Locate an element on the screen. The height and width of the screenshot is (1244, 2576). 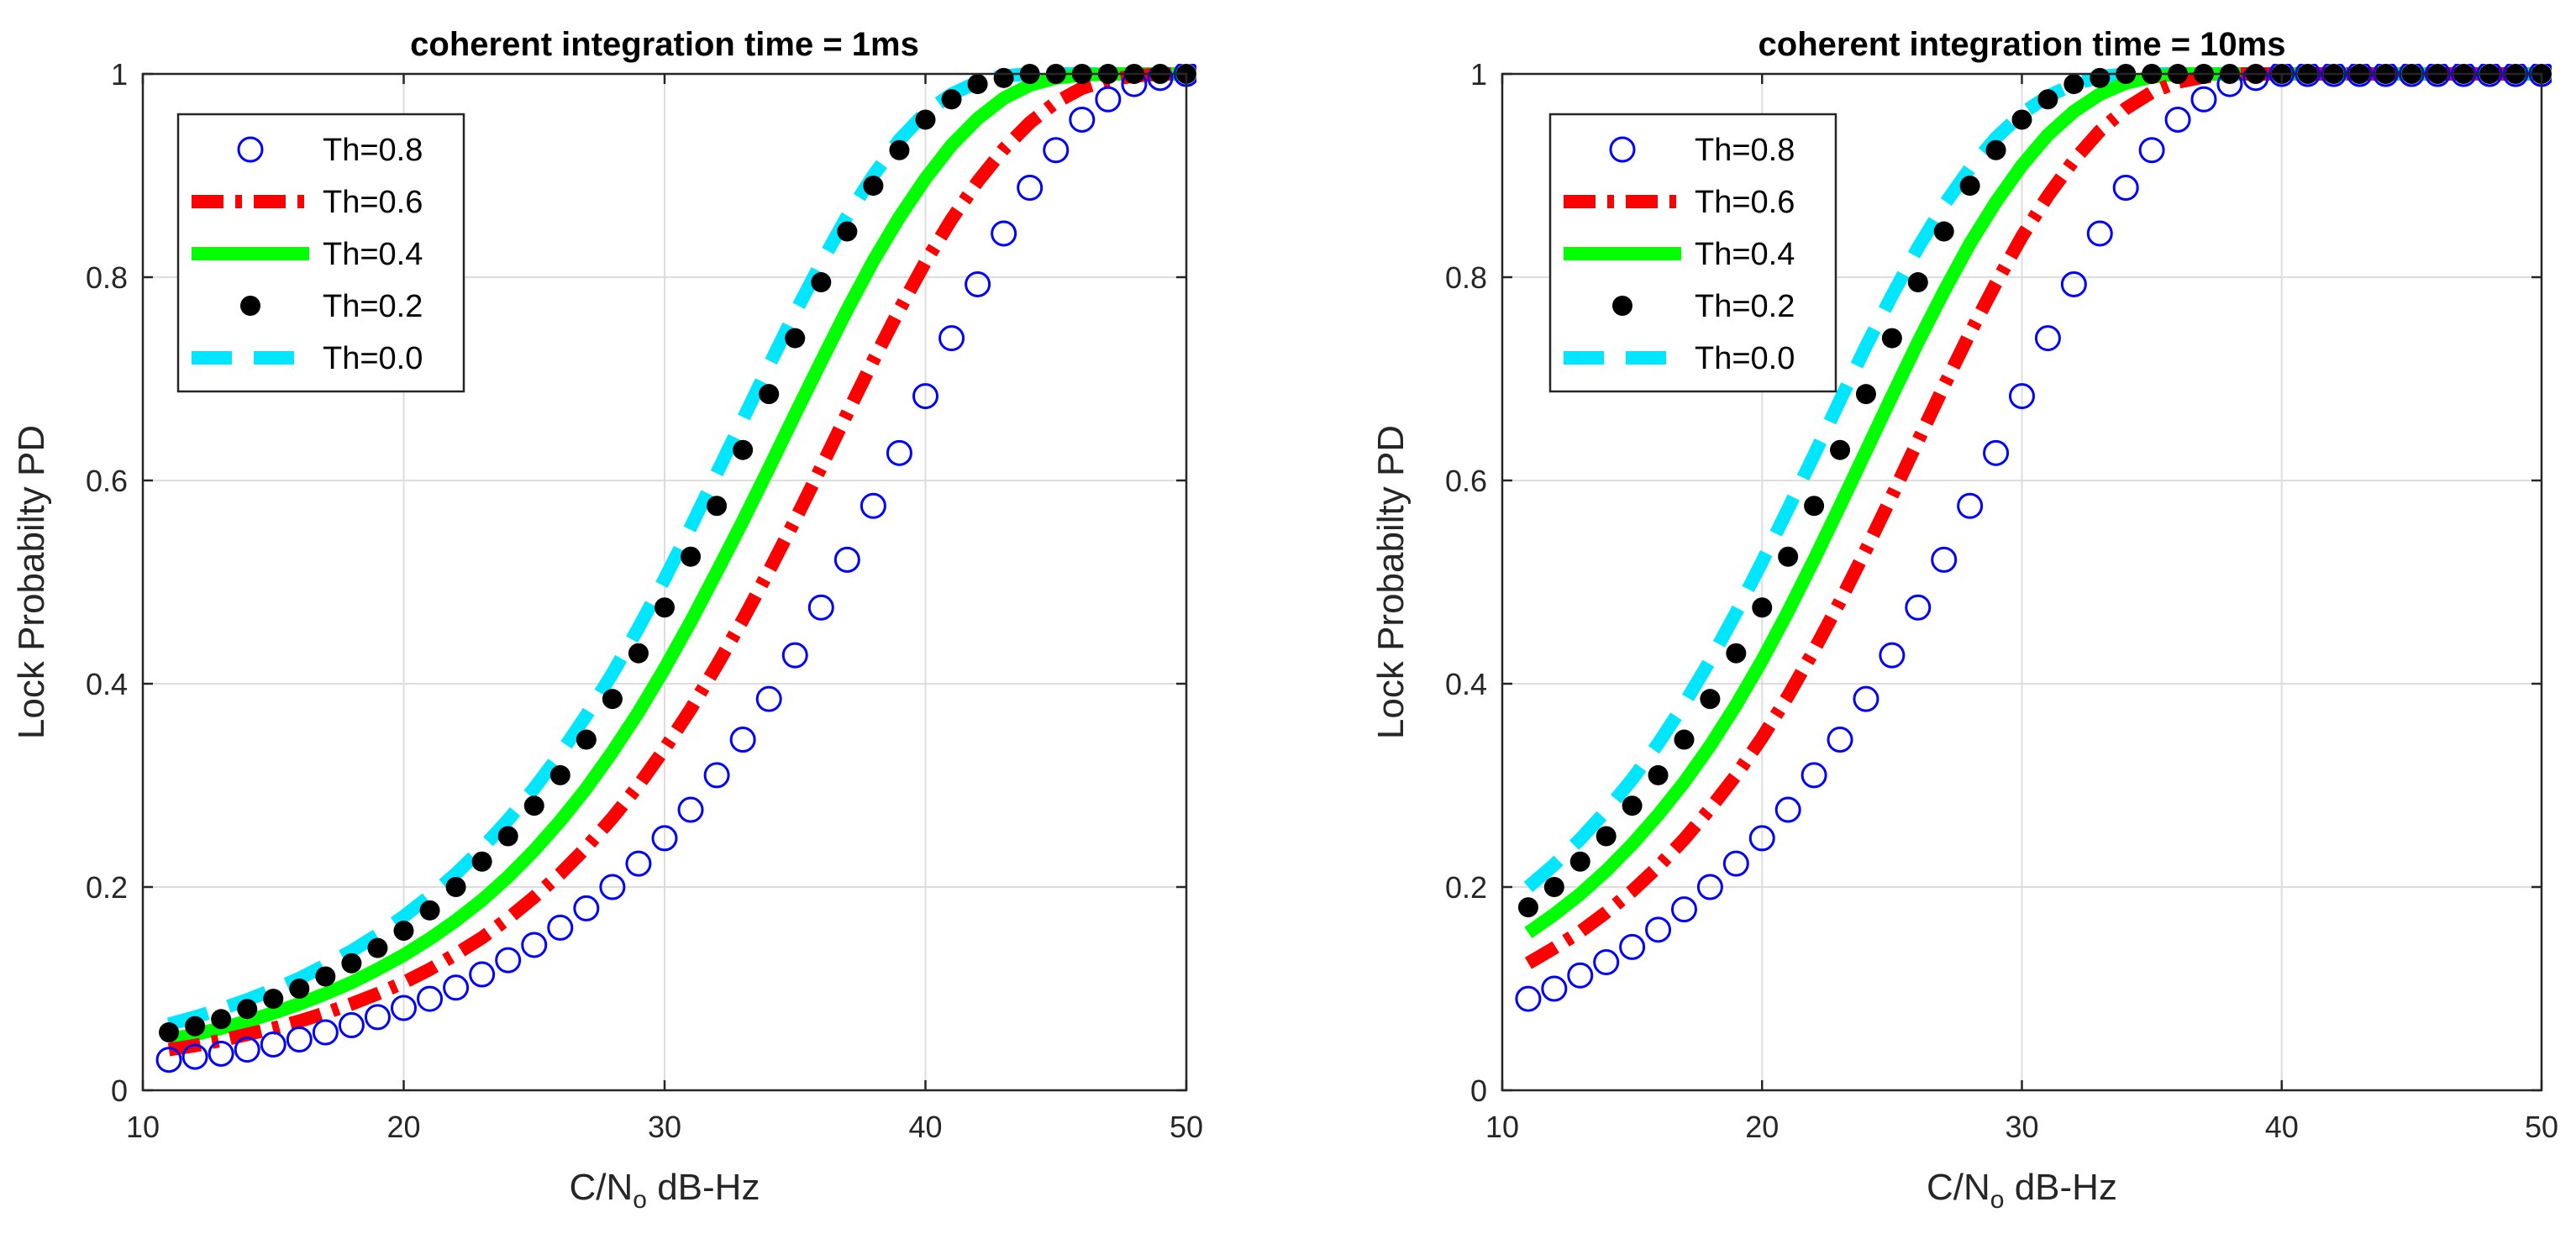
series-point-Th=0.2-14 is located at coordinates (1606, 836).